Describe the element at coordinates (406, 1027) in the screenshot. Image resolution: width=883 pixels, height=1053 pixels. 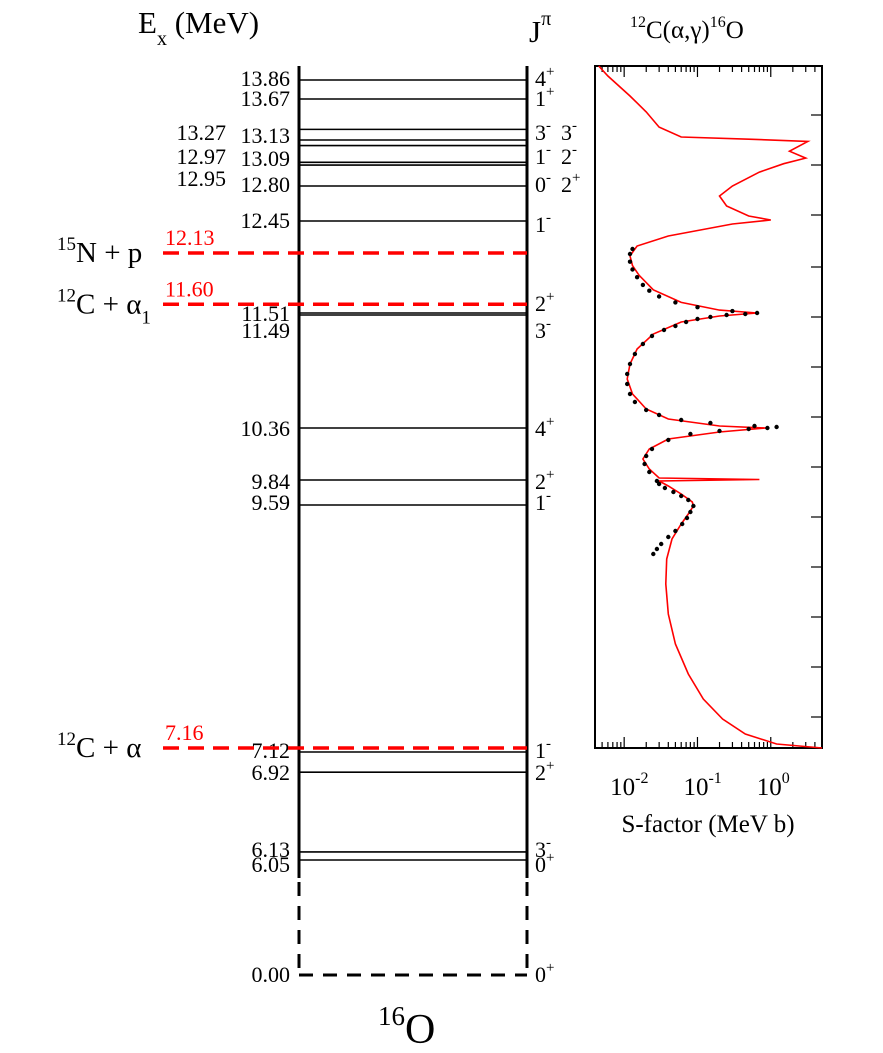
I see `nucleus-label: 16O` at that location.